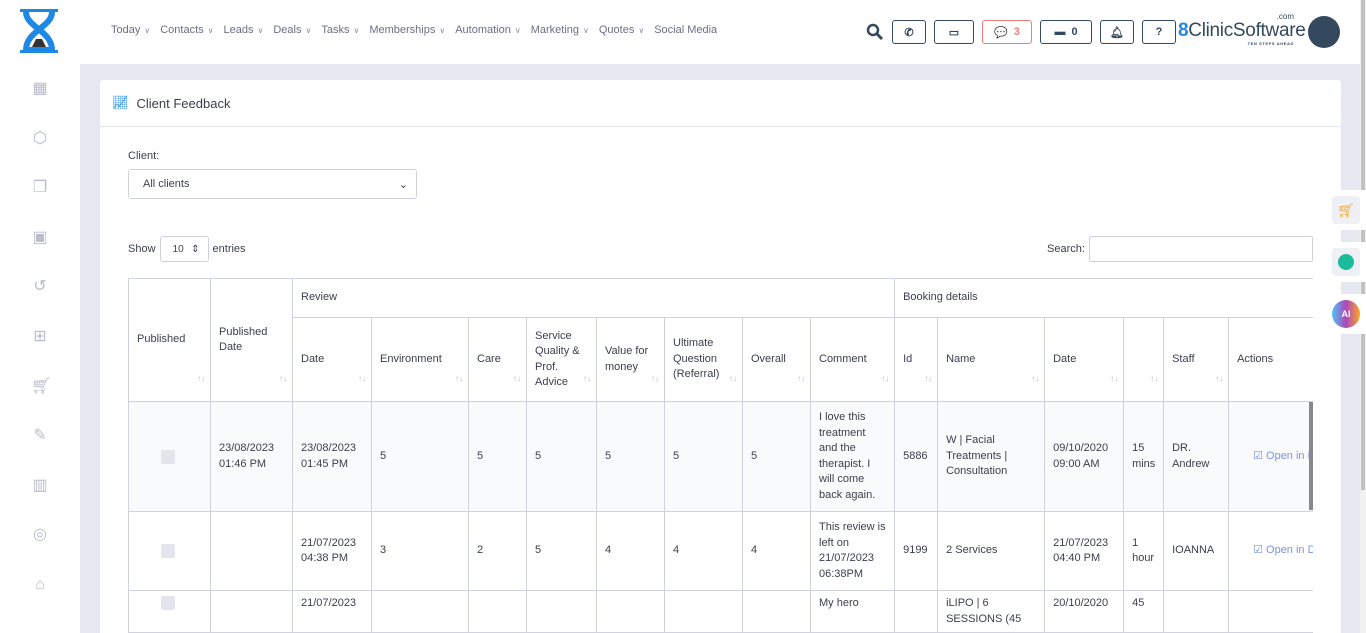 This screenshot has width=1366, height=633. What do you see at coordinates (703, 359) in the screenshot?
I see `col-ultimate: Ultimate Question (Referral) ↑↓` at bounding box center [703, 359].